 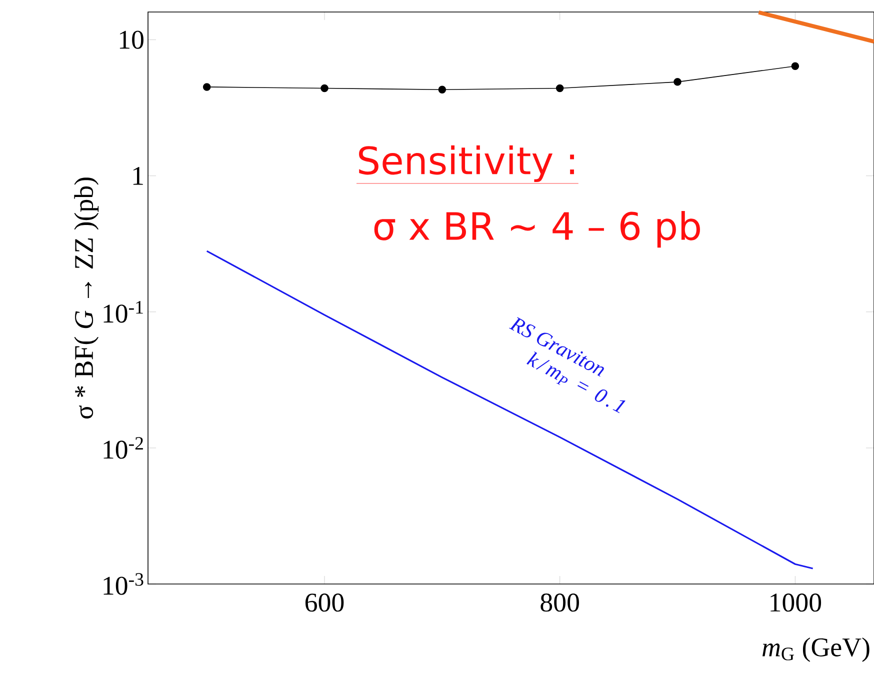 What do you see at coordinates (796, 603) in the screenshot?
I see `x-tick-label: 1000` at bounding box center [796, 603].